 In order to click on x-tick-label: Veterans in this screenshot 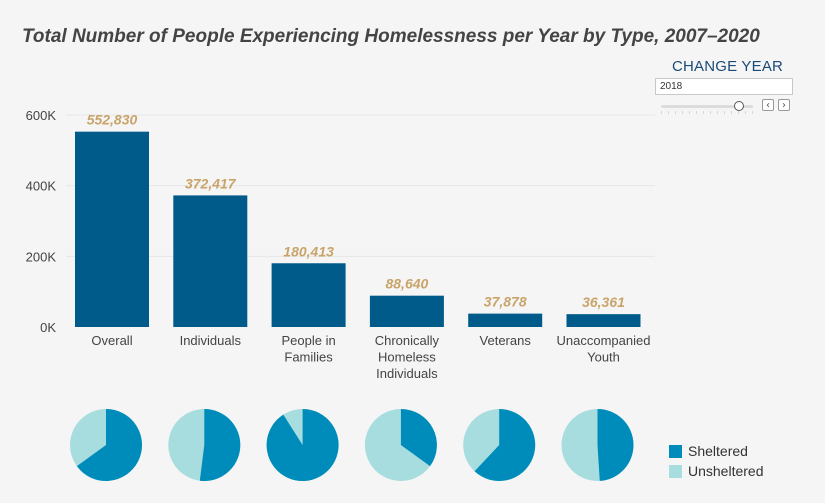, I will do `click(506, 340)`.